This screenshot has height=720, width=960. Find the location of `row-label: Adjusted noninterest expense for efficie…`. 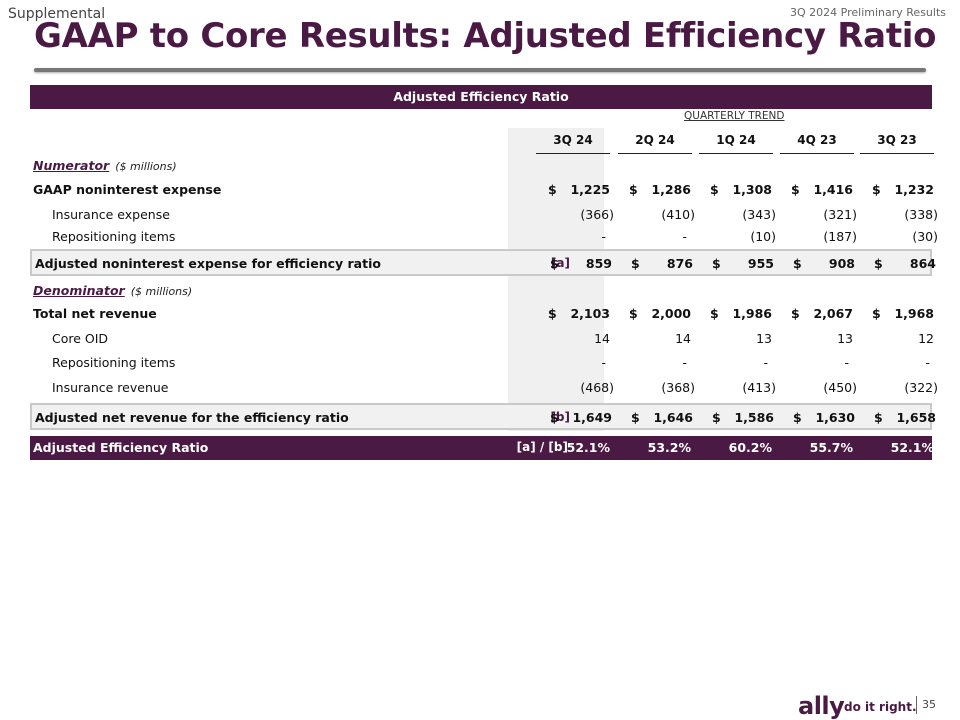

row-label: Adjusted noninterest expense for efficie… is located at coordinates (208, 263).